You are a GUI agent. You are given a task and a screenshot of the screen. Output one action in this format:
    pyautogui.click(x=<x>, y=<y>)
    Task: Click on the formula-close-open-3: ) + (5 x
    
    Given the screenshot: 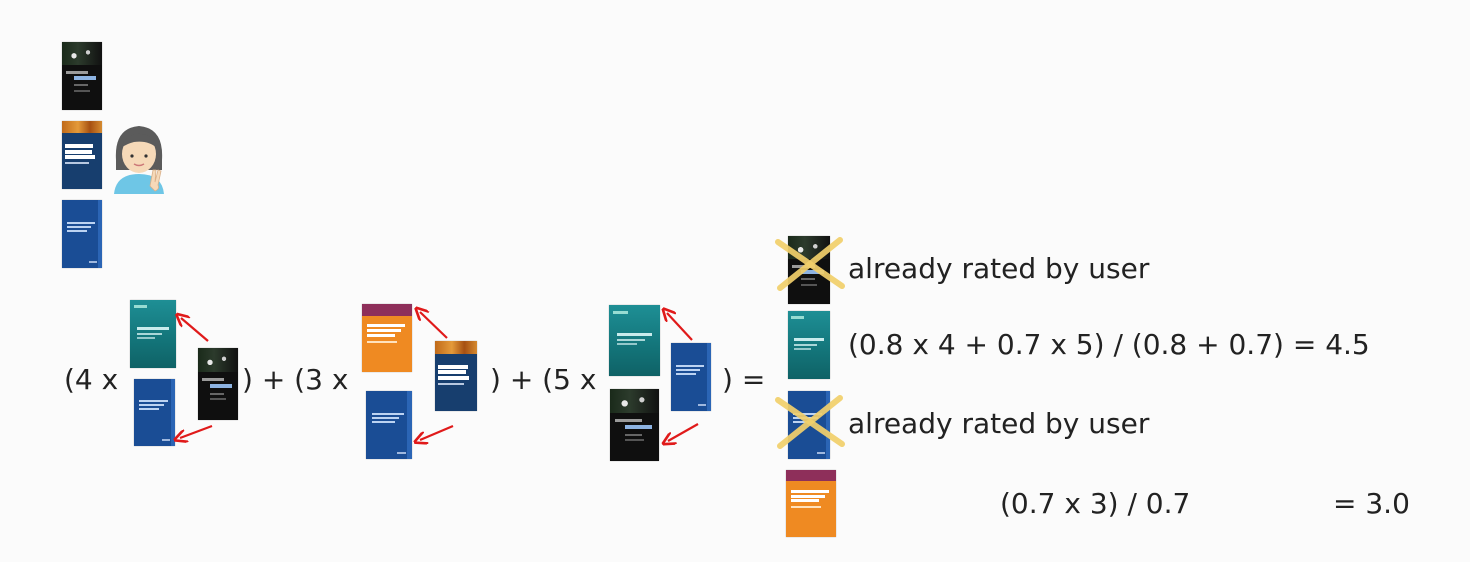 What is the action you would take?
    pyautogui.click(x=543, y=379)
    